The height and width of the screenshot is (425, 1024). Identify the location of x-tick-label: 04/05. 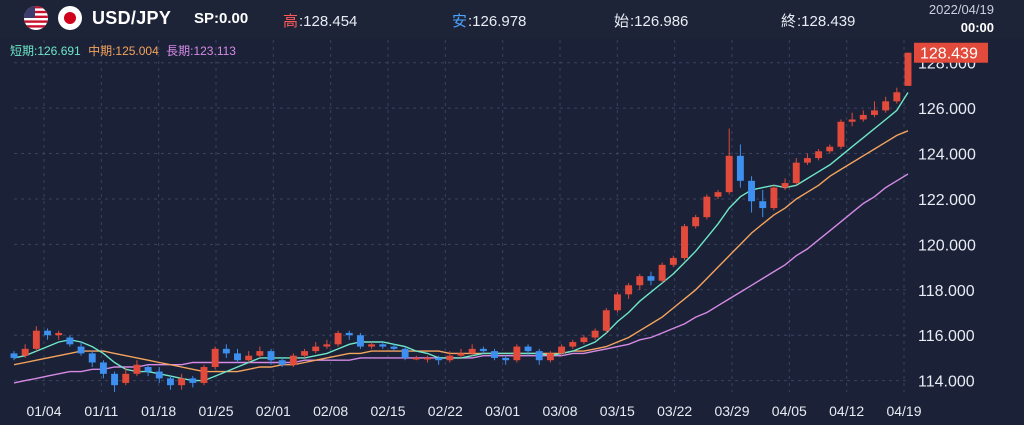
(789, 411).